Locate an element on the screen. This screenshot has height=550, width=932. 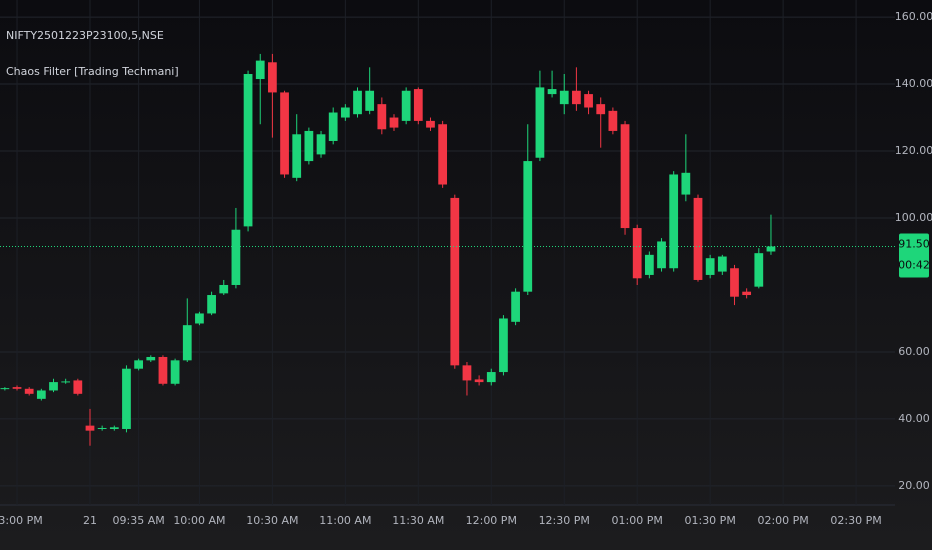
x-tick-label: 12:30 PM is located at coordinates (564, 520).